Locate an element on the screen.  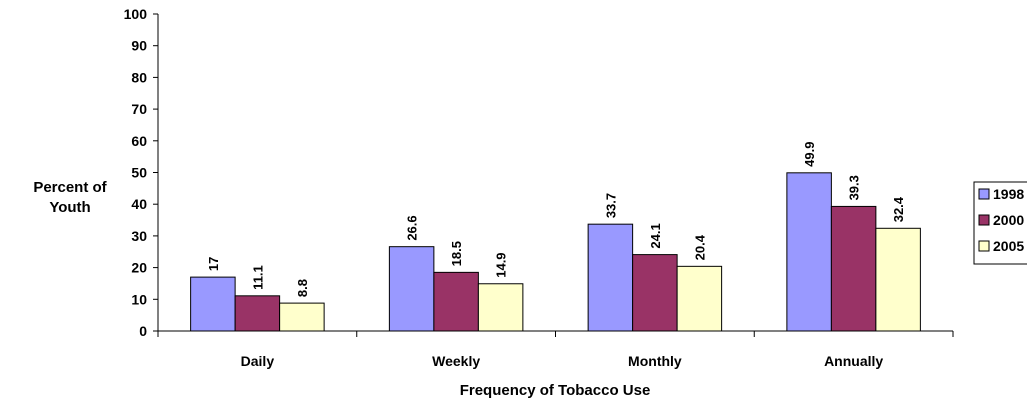
y-tick-label: 90 is located at coordinates (139, 46).